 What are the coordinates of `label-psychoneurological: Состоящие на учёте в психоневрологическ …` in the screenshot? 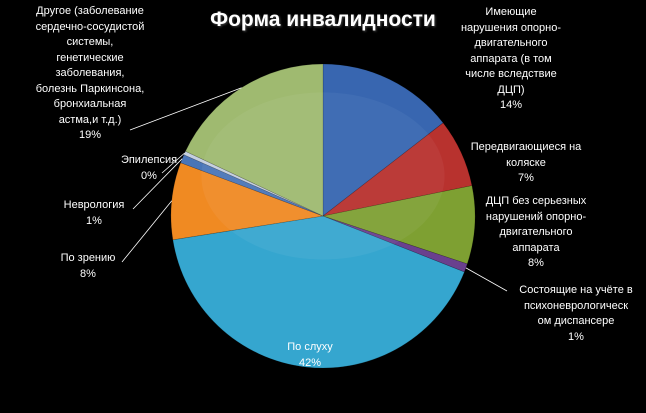 It's located at (576, 313).